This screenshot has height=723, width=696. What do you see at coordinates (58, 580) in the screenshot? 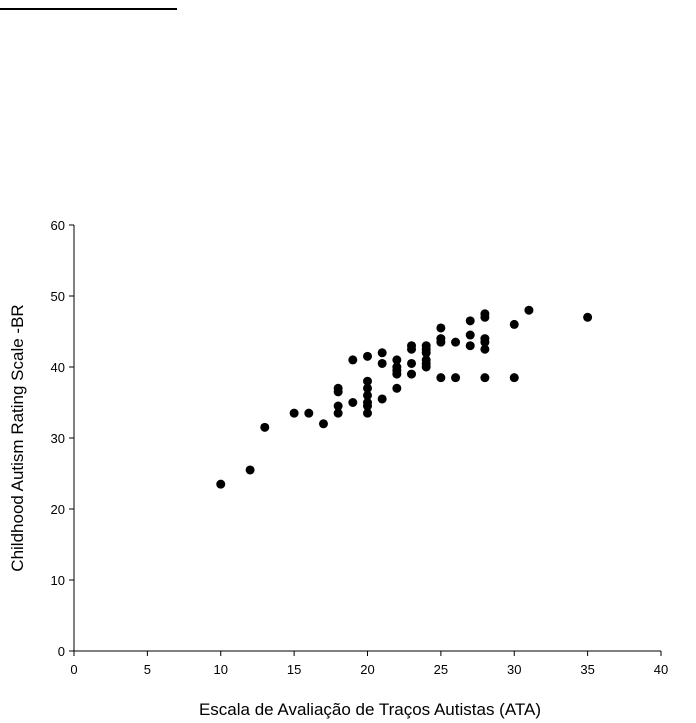
I see `y-tick-label: 10` at bounding box center [58, 580].